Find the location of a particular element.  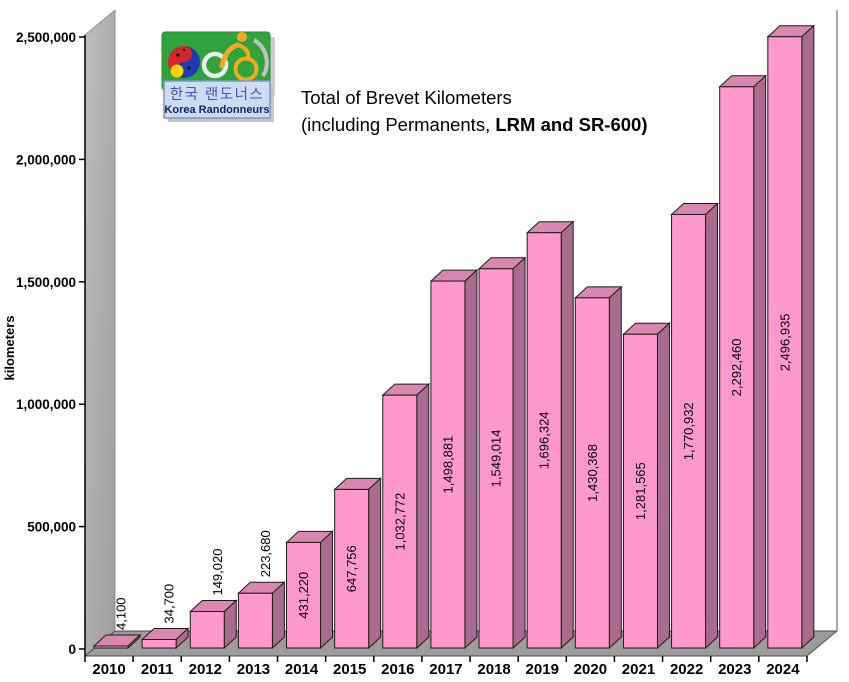

x-tick-label-2013: 2013 is located at coordinates (253, 669).